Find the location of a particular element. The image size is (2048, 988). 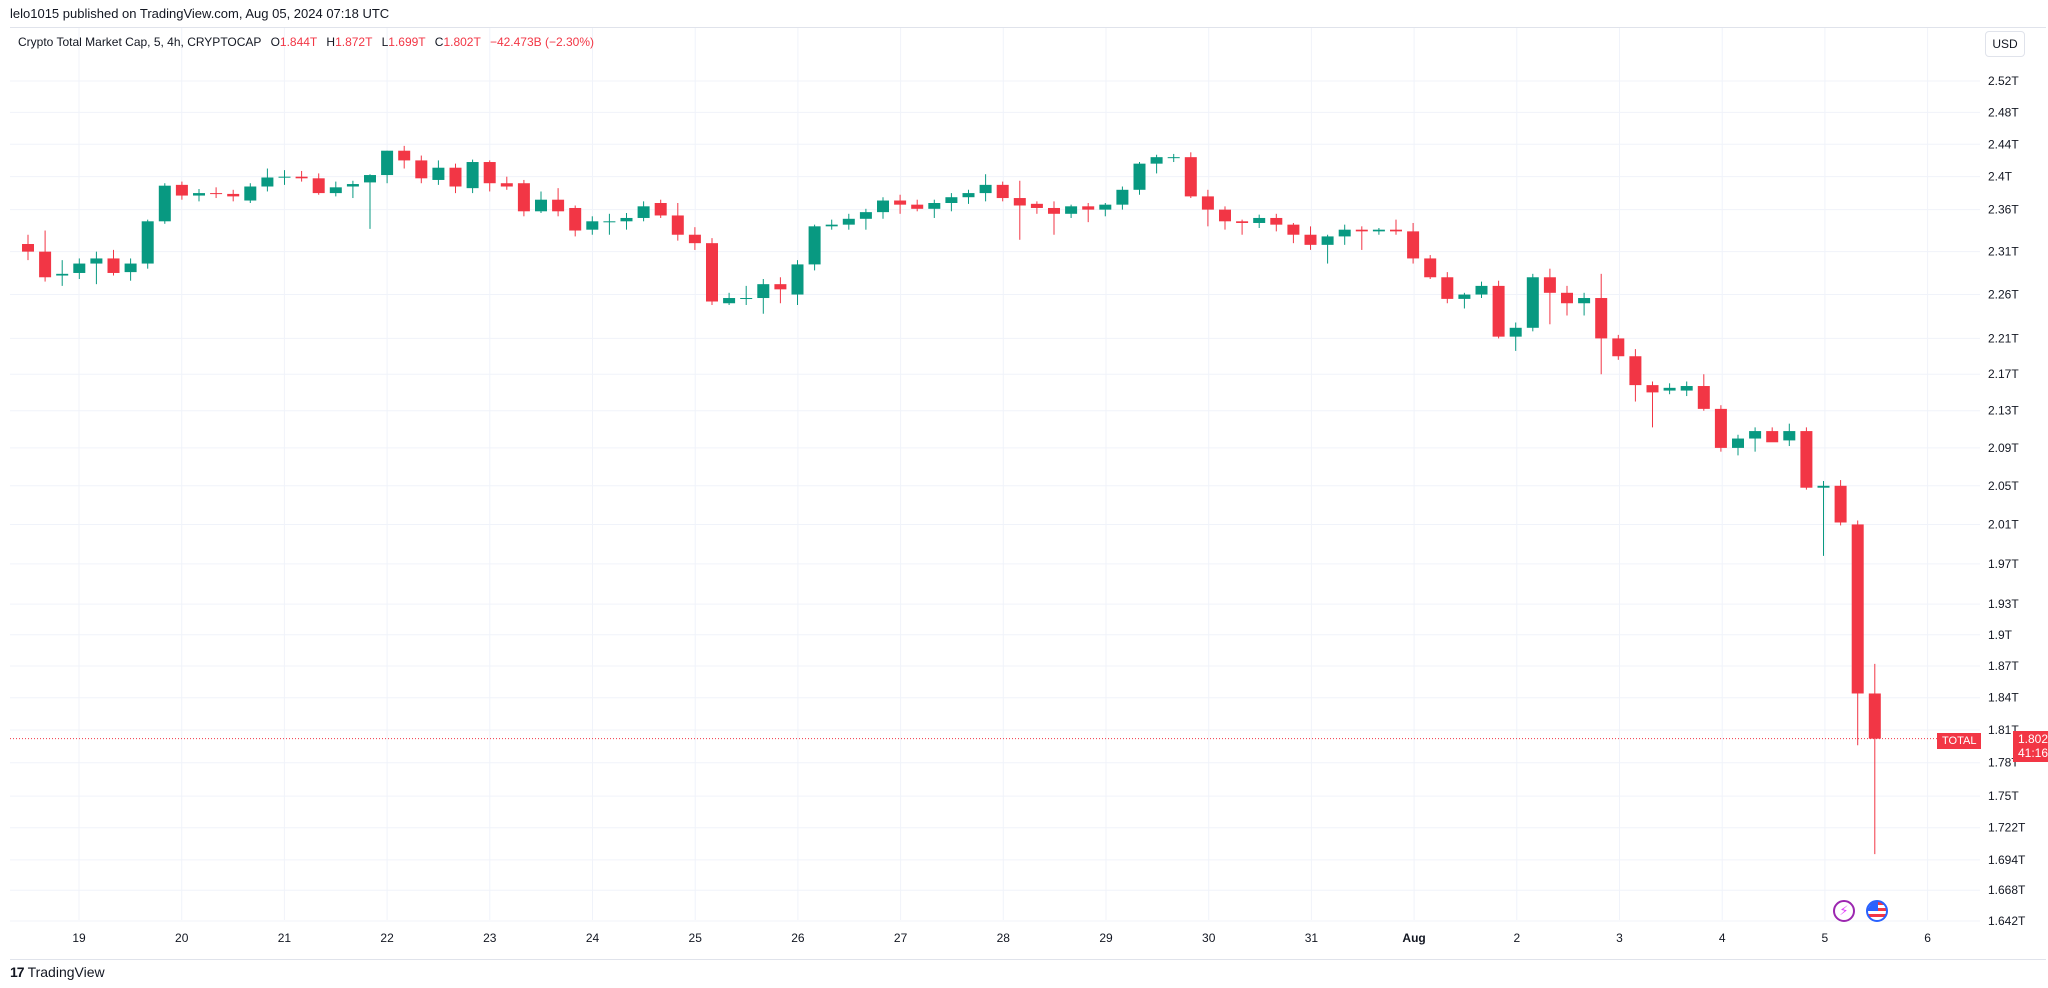

y-tick-label: 1.93T is located at coordinates (2003, 604).